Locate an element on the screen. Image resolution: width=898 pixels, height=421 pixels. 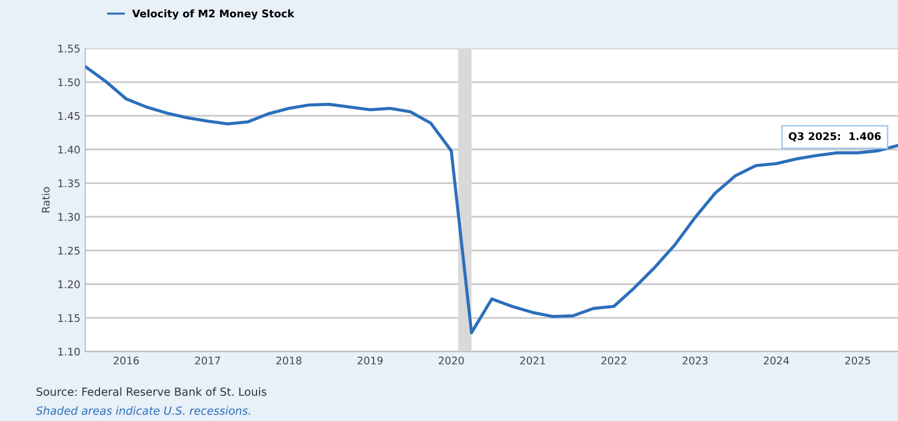
y-tick-label: 1.15 is located at coordinates (69, 318).